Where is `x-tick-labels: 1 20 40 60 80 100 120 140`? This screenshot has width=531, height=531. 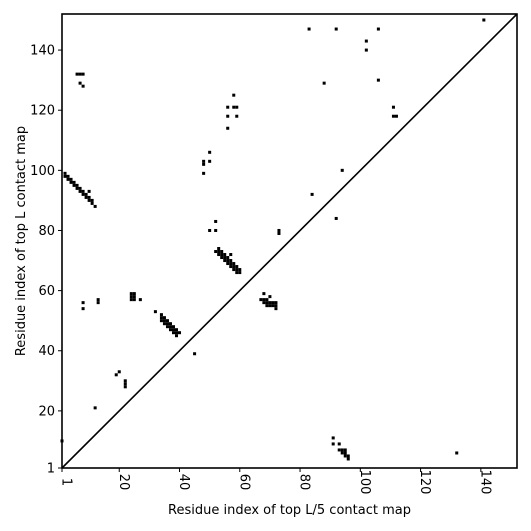 x-tick-labels: 1 20 40 60 80 100 120 140 is located at coordinates (276, 482).